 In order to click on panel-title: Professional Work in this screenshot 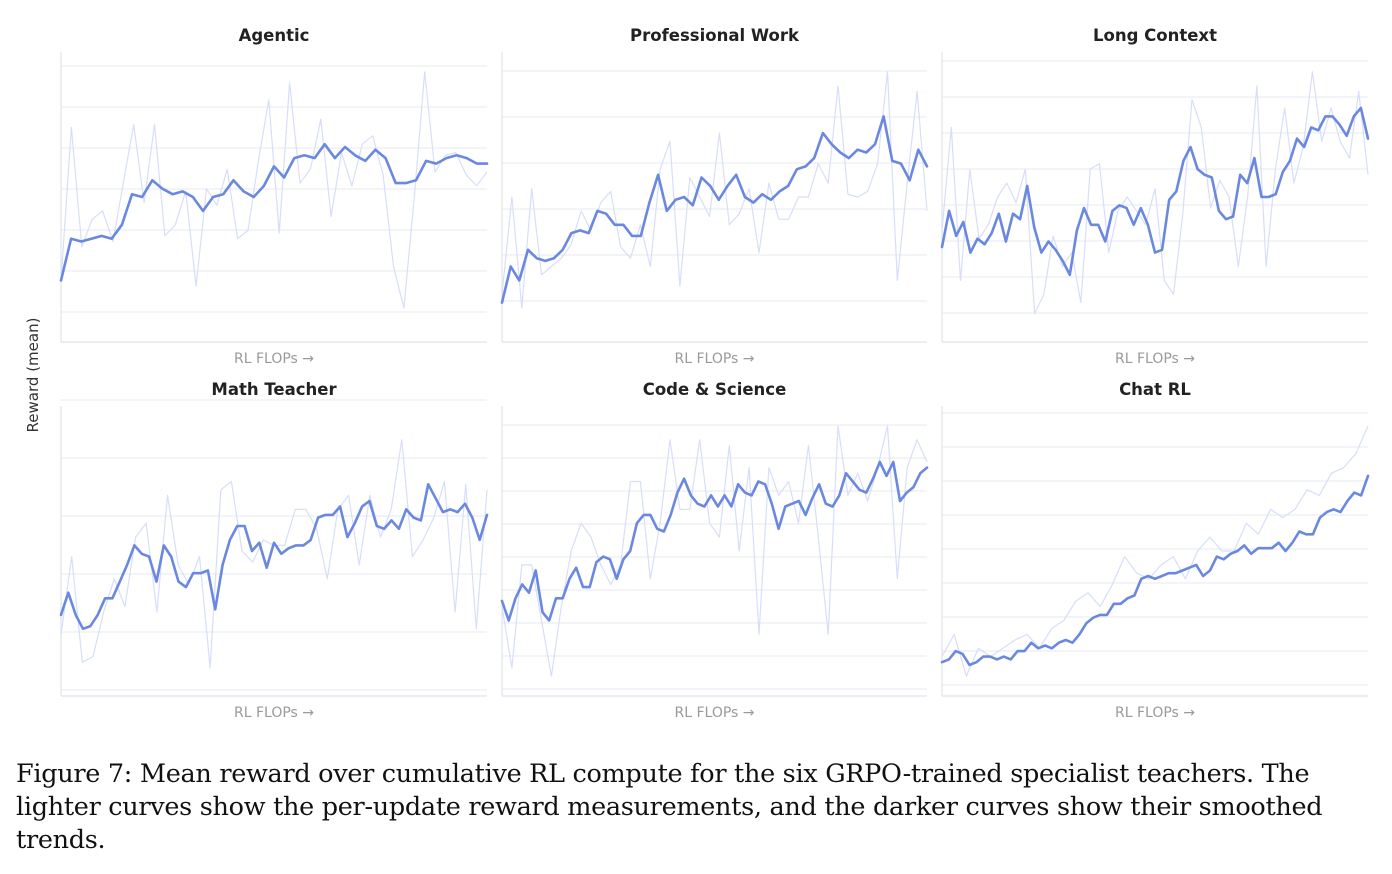, I will do `click(715, 35)`.